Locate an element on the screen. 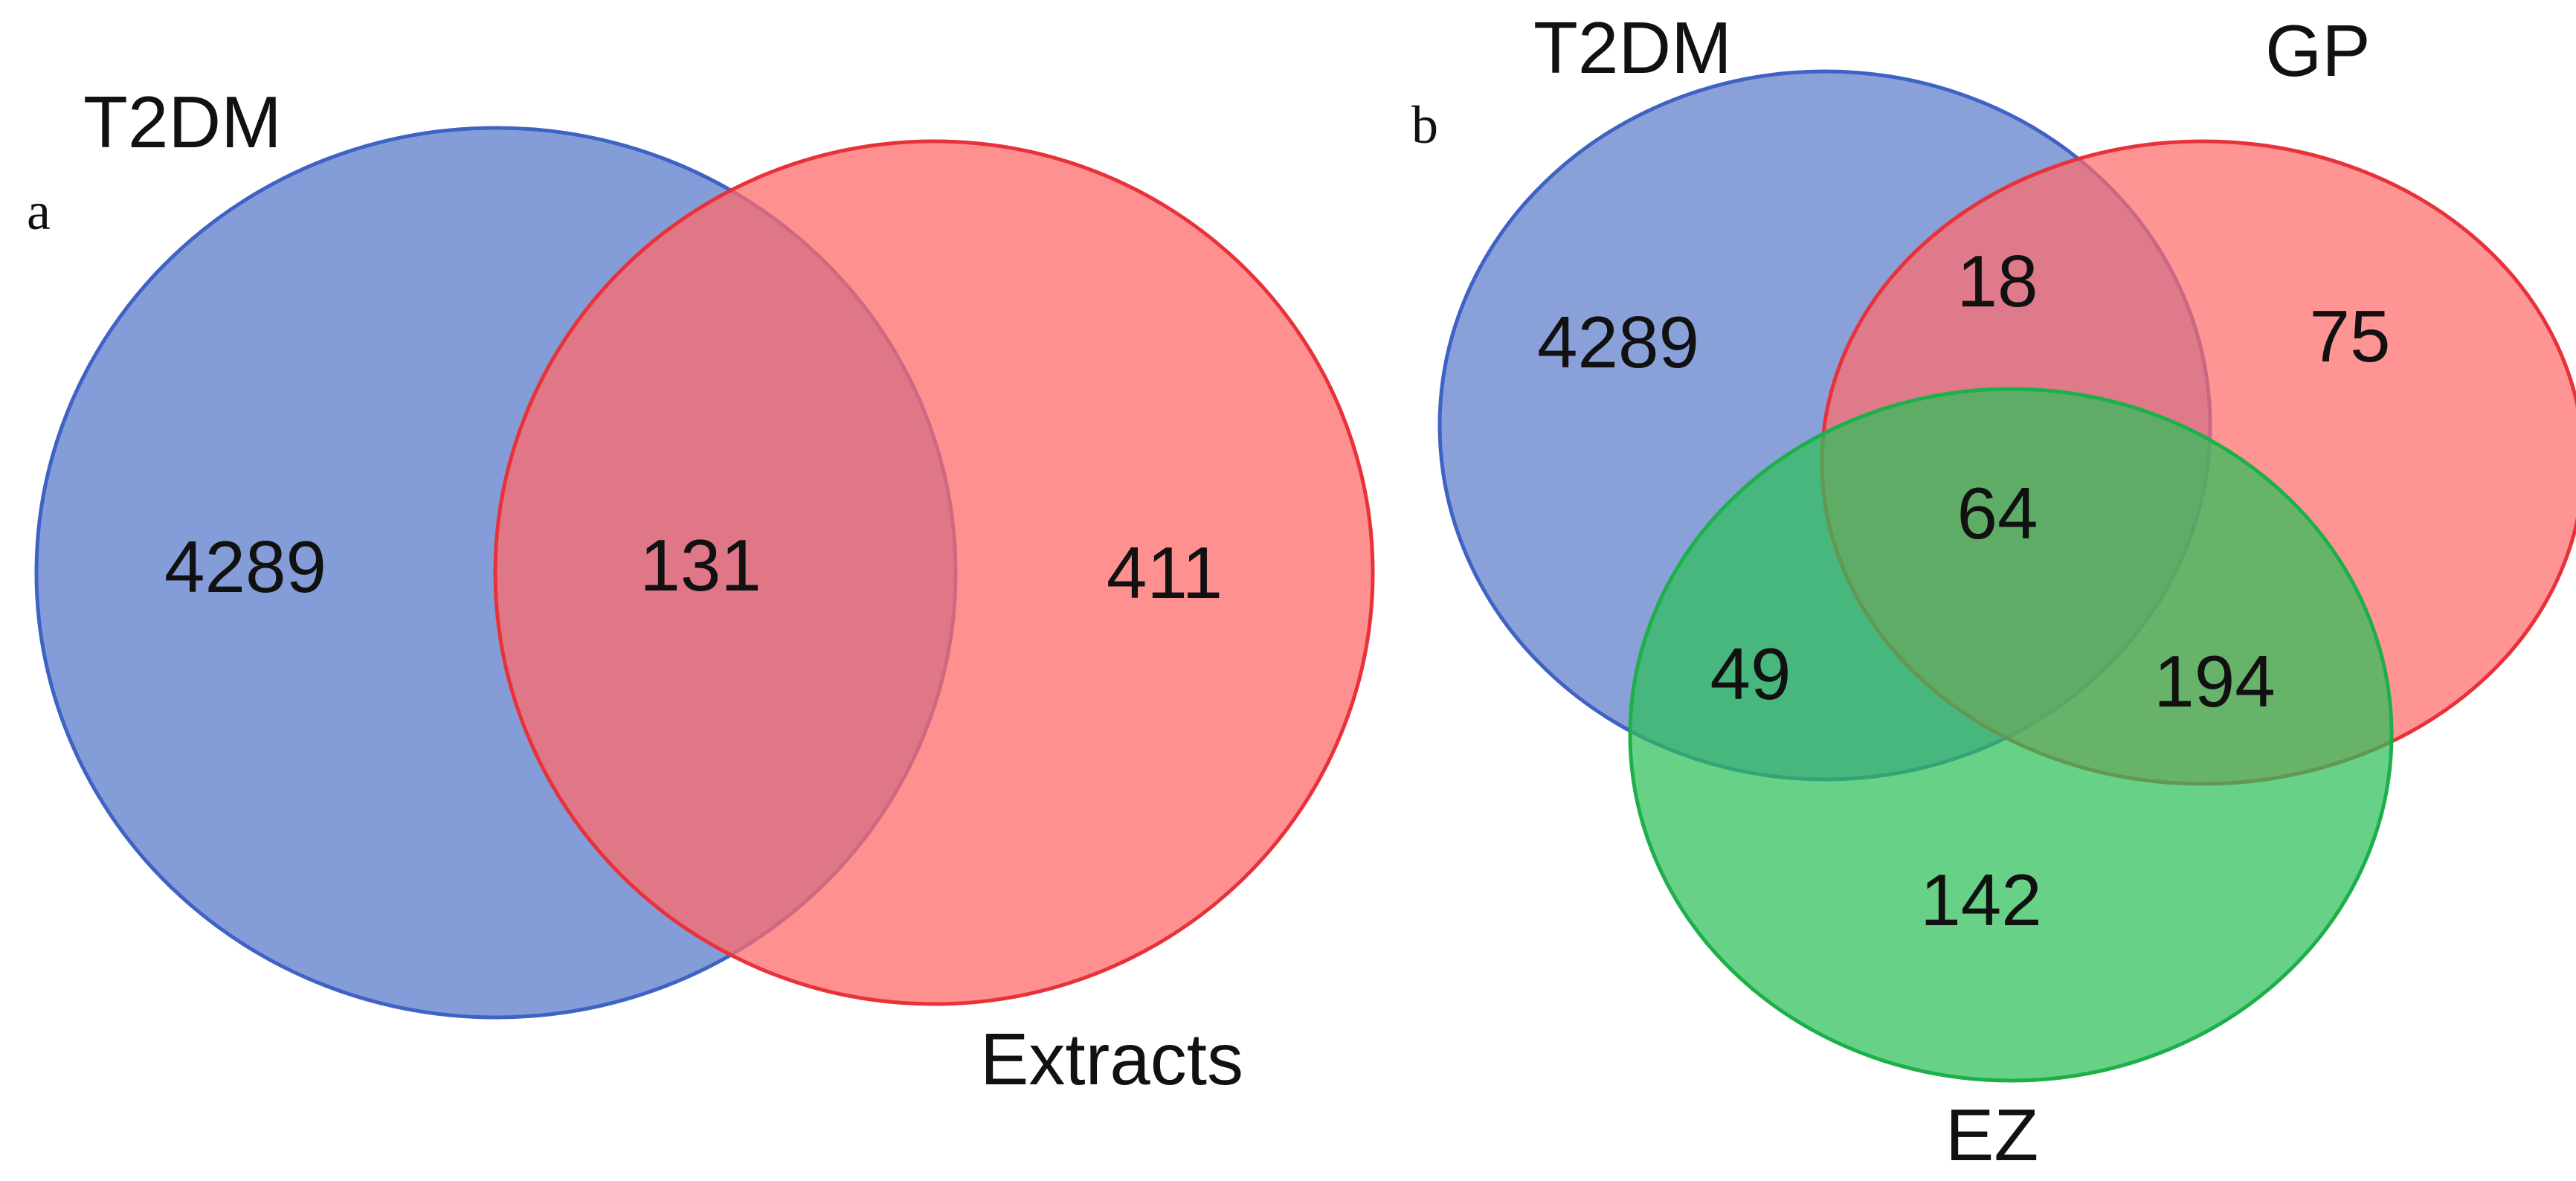 This screenshot has height=1181, width=2576. count-t2dm-ez: 49 is located at coordinates (1750, 674).